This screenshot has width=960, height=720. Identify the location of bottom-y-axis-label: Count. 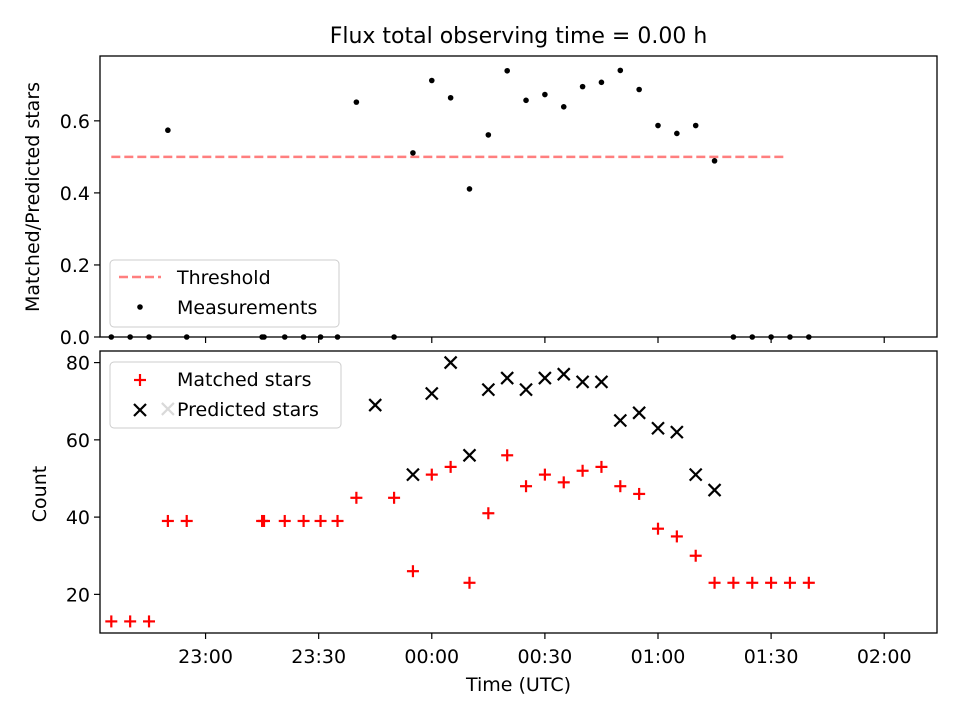
(40, 494).